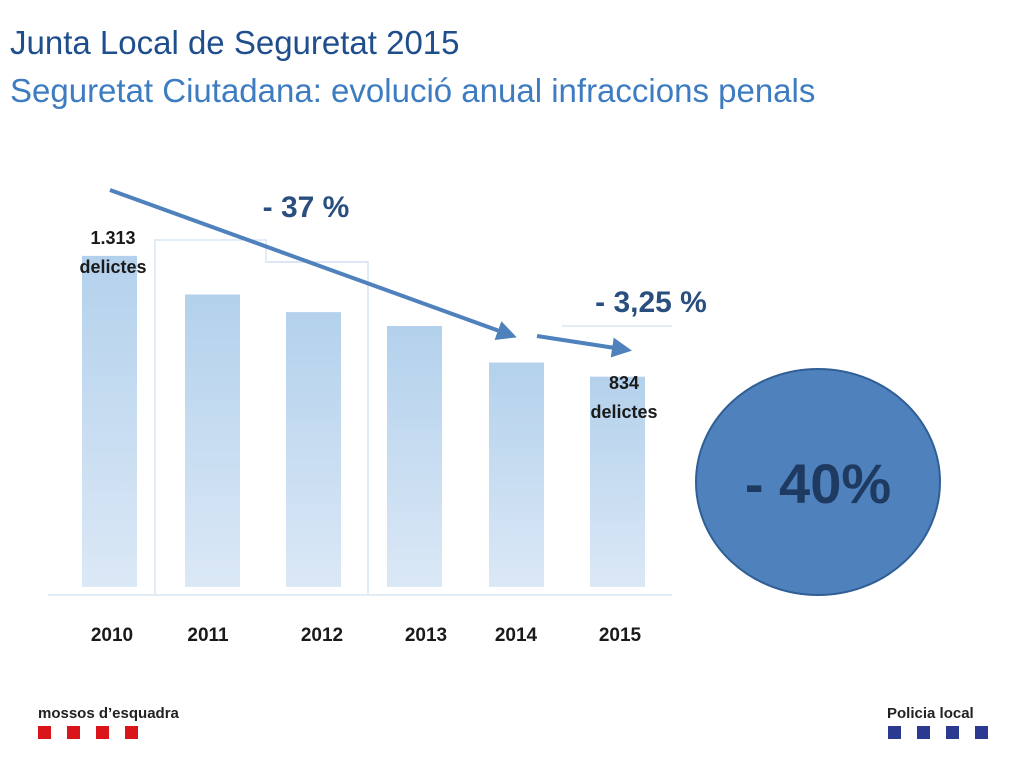 The image size is (1024, 768). What do you see at coordinates (930, 713) in the screenshot?
I see `policia-local-logo: Policia local` at bounding box center [930, 713].